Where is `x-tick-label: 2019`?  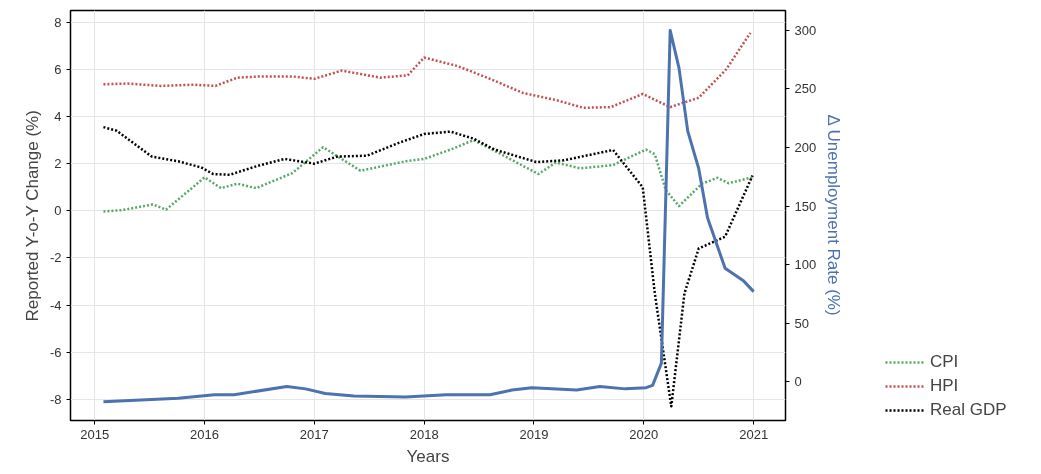 x-tick-label: 2019 is located at coordinates (534, 434).